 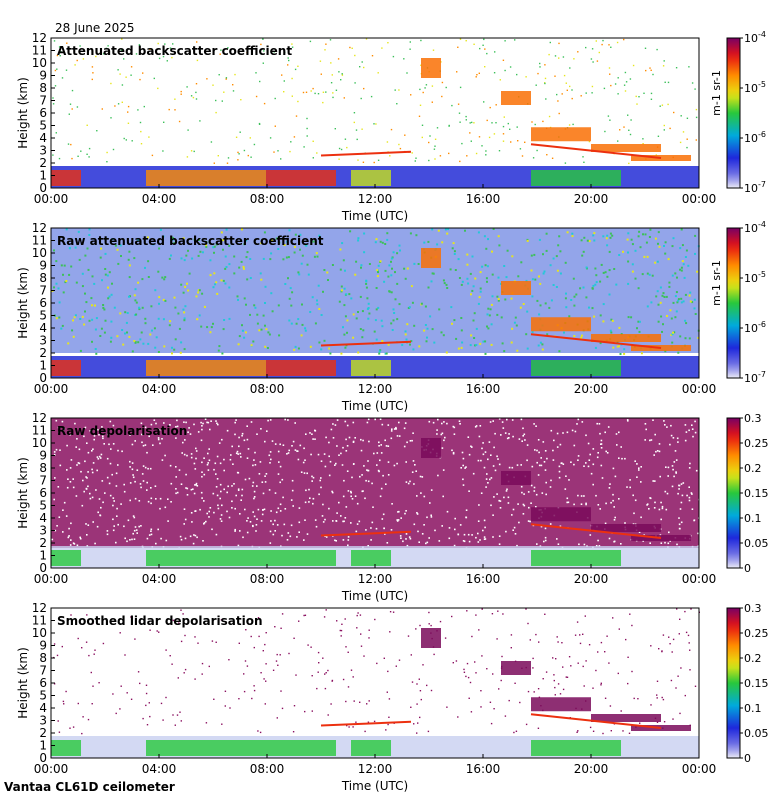 What do you see at coordinates (43, 733) in the screenshot?
I see `y-tick-label: 2` at bounding box center [43, 733].